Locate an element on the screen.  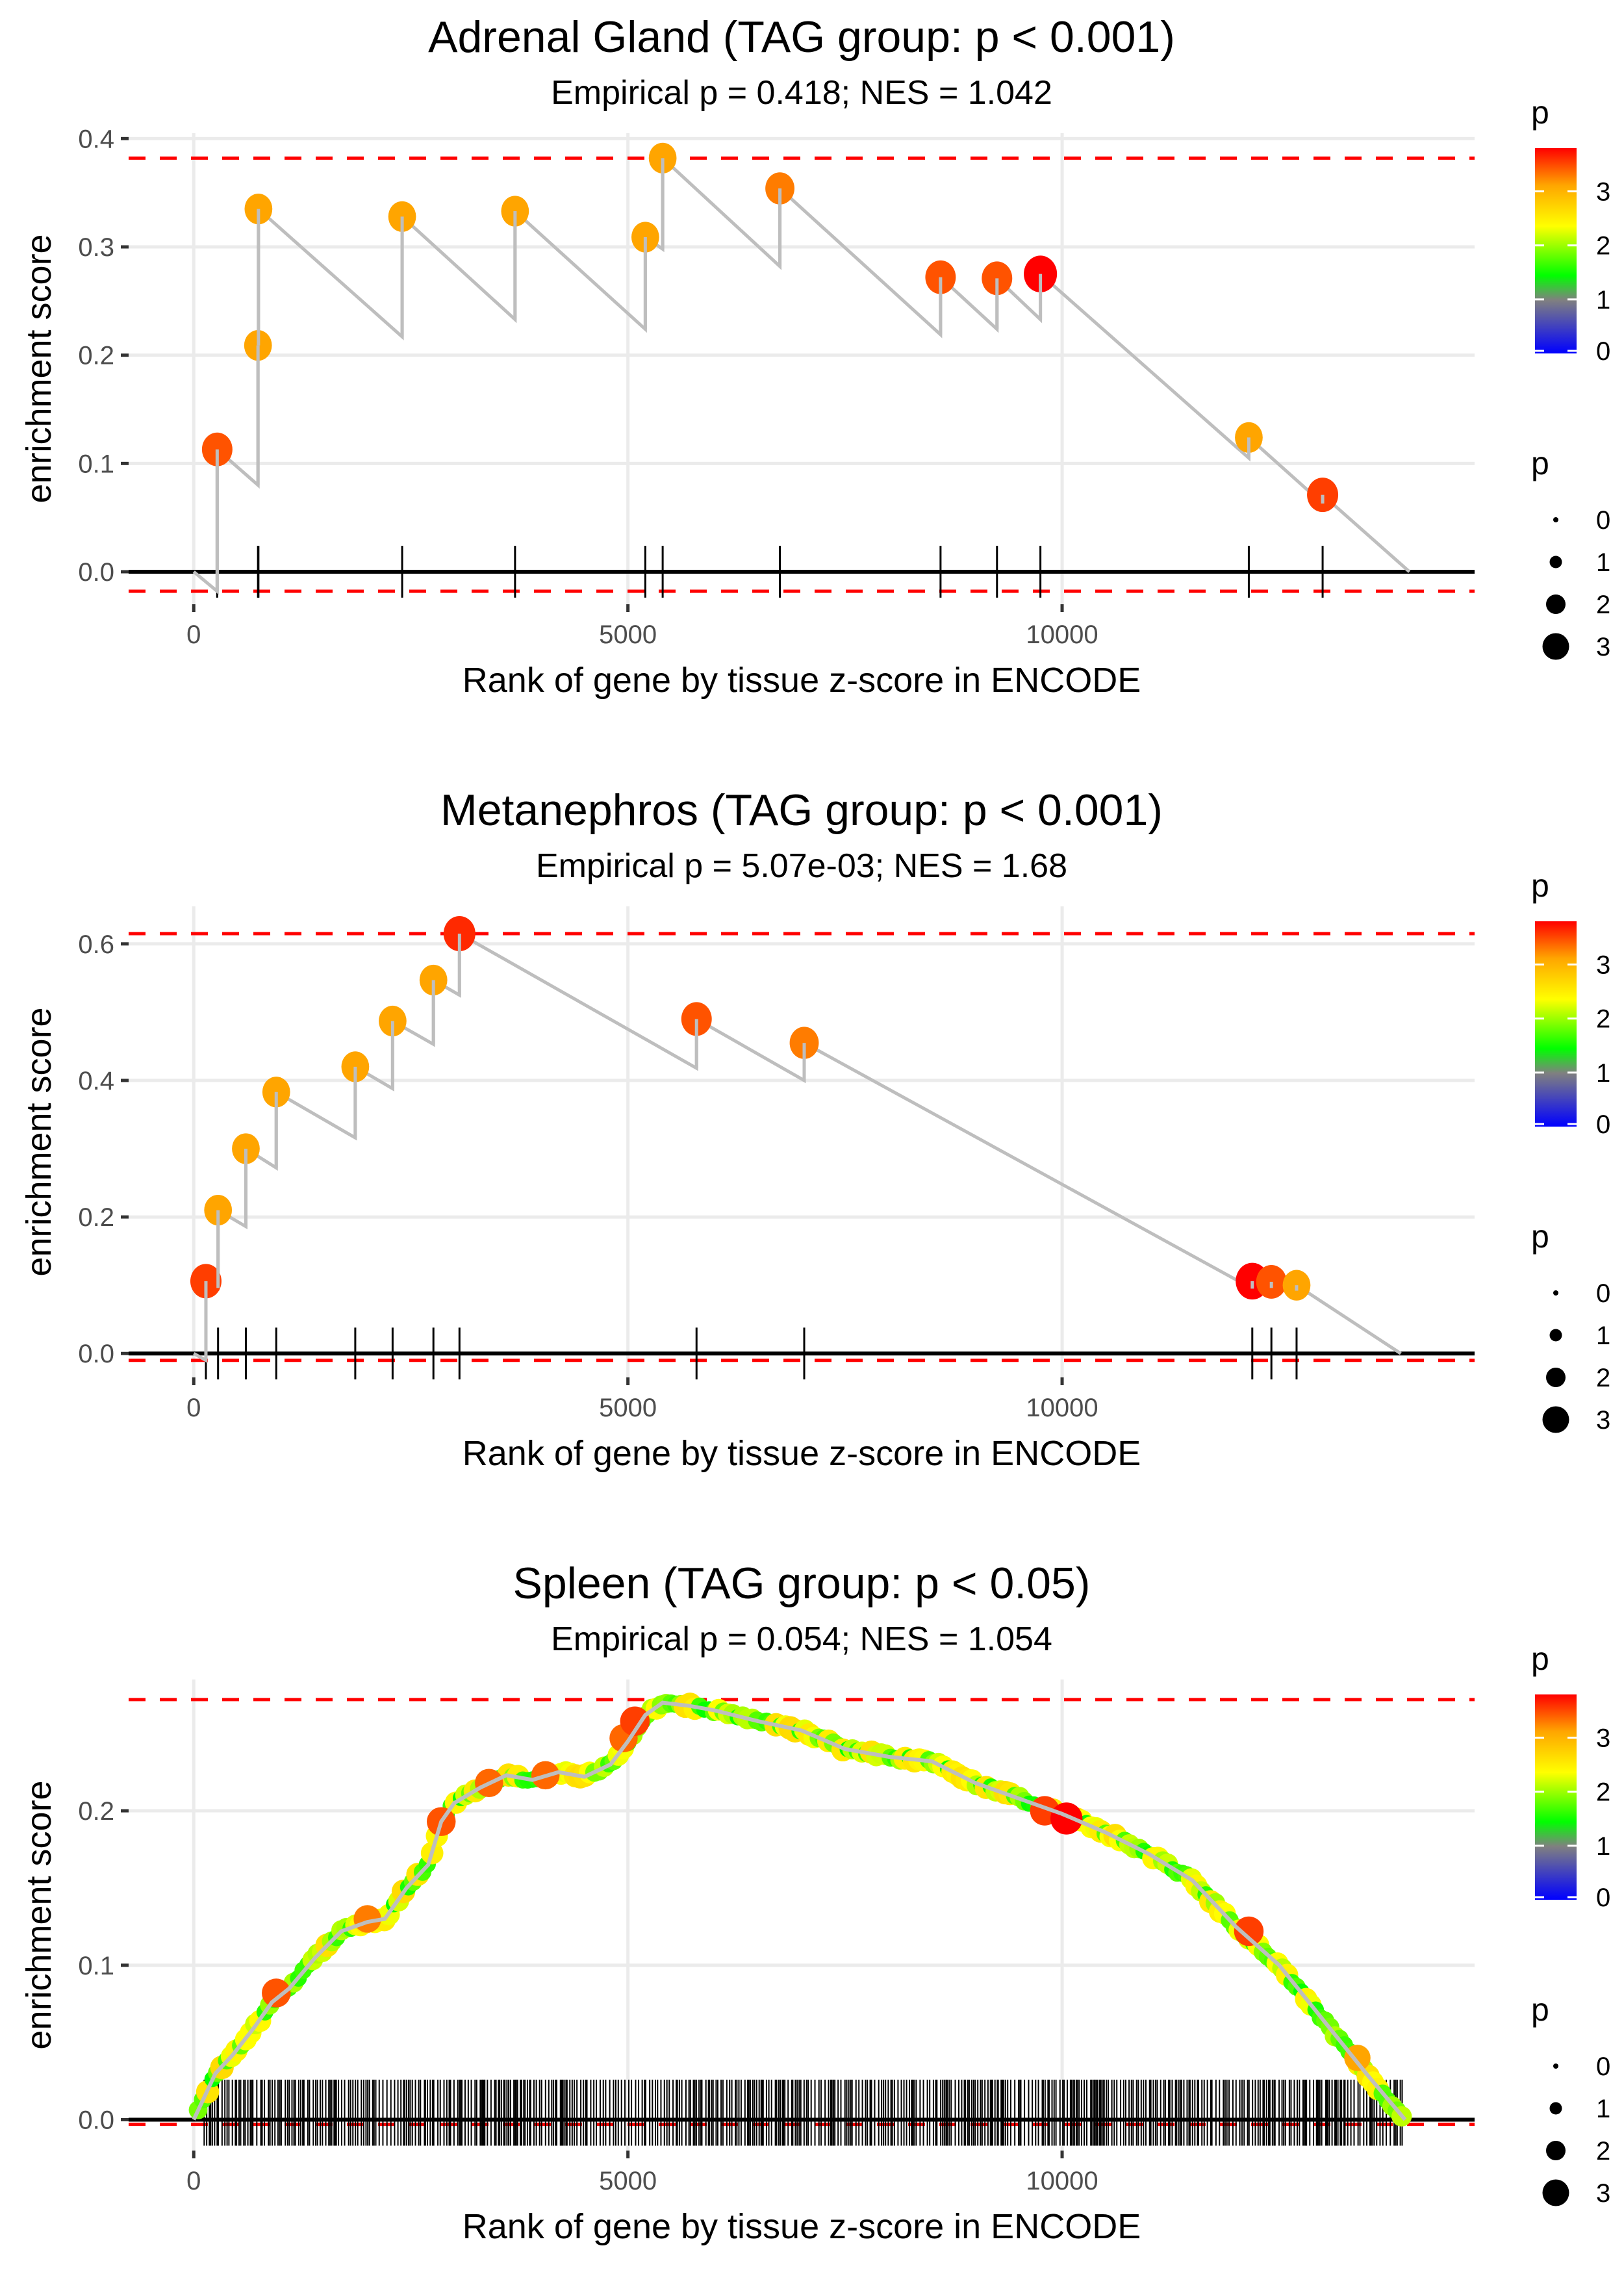
y-tick-label: 0.6 is located at coordinates (96, 944).